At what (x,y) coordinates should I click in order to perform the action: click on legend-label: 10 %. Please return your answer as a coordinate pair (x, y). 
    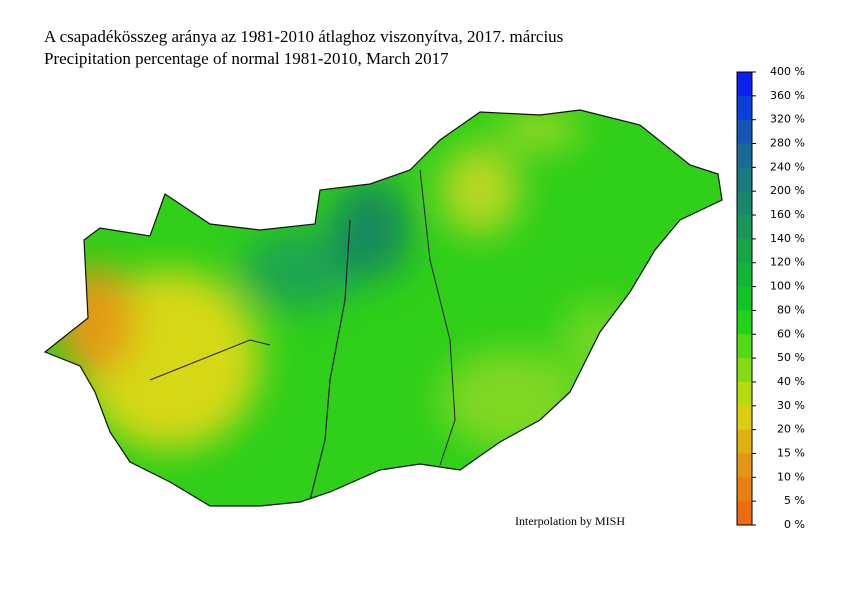
    Looking at the image, I should click on (791, 476).